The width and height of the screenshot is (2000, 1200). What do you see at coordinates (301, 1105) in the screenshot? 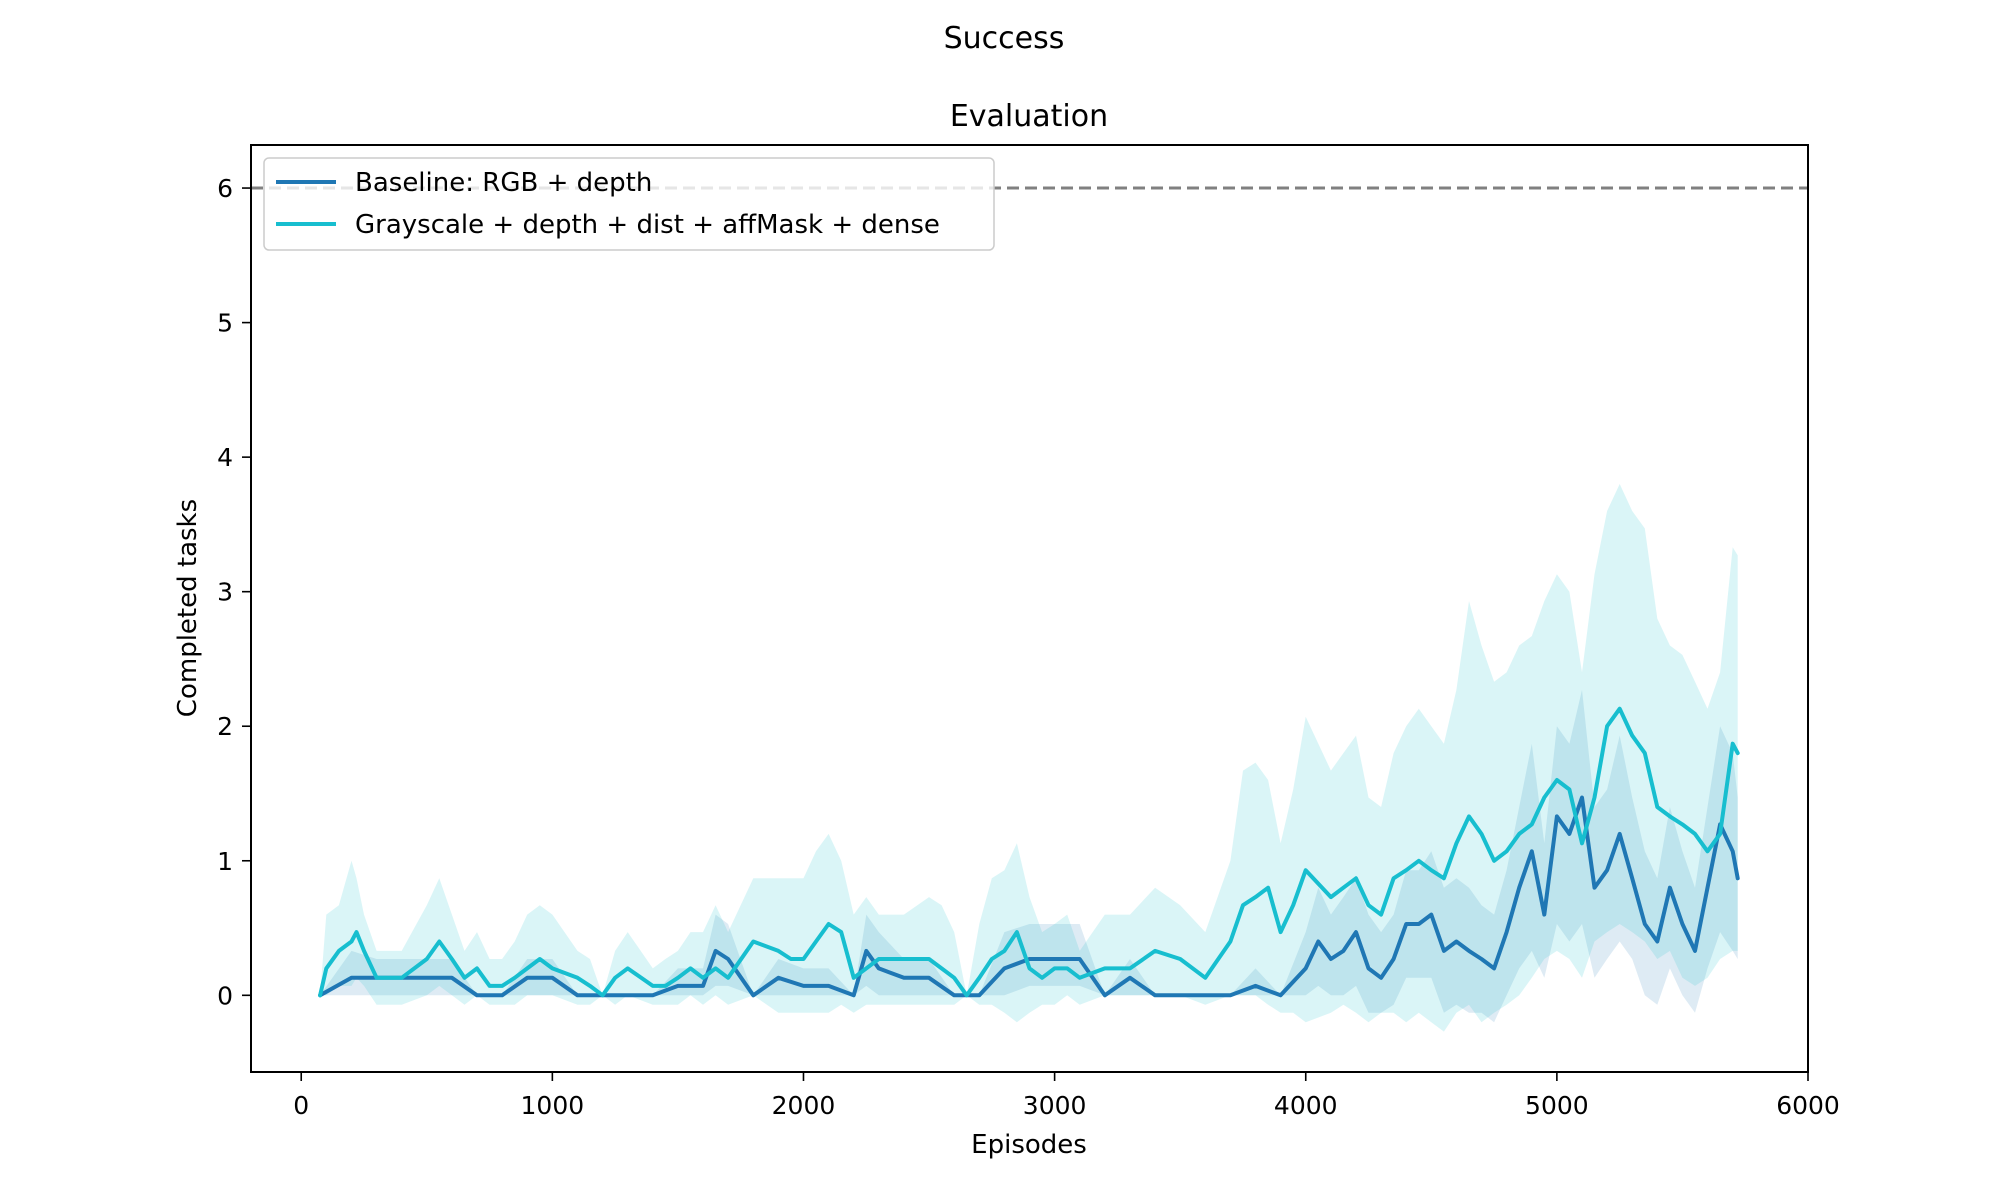
I see `x-tick-label: 0` at bounding box center [301, 1105].